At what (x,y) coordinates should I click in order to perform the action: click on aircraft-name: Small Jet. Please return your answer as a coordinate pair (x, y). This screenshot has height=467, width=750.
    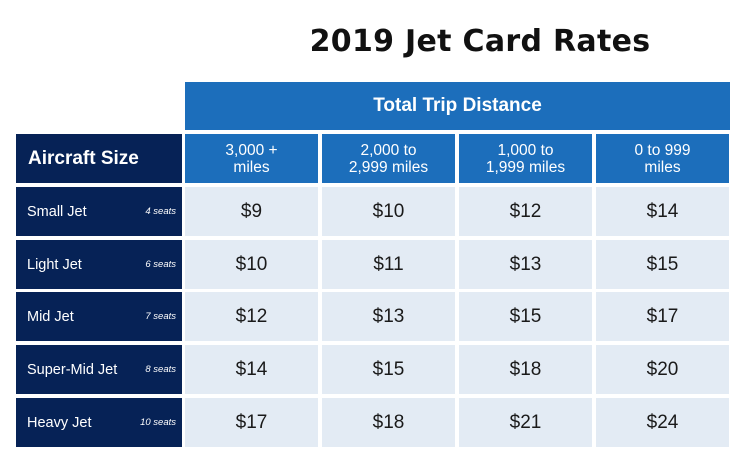
    Looking at the image, I should click on (57, 211).